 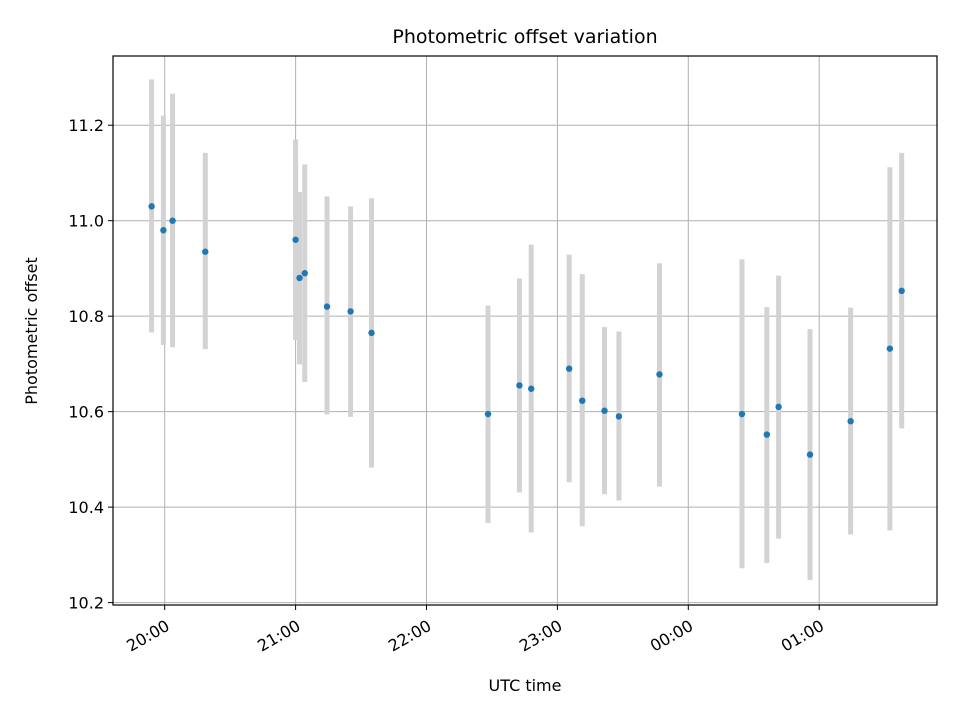 I want to click on y-tick-label: 10.2, so click(x=86, y=603).